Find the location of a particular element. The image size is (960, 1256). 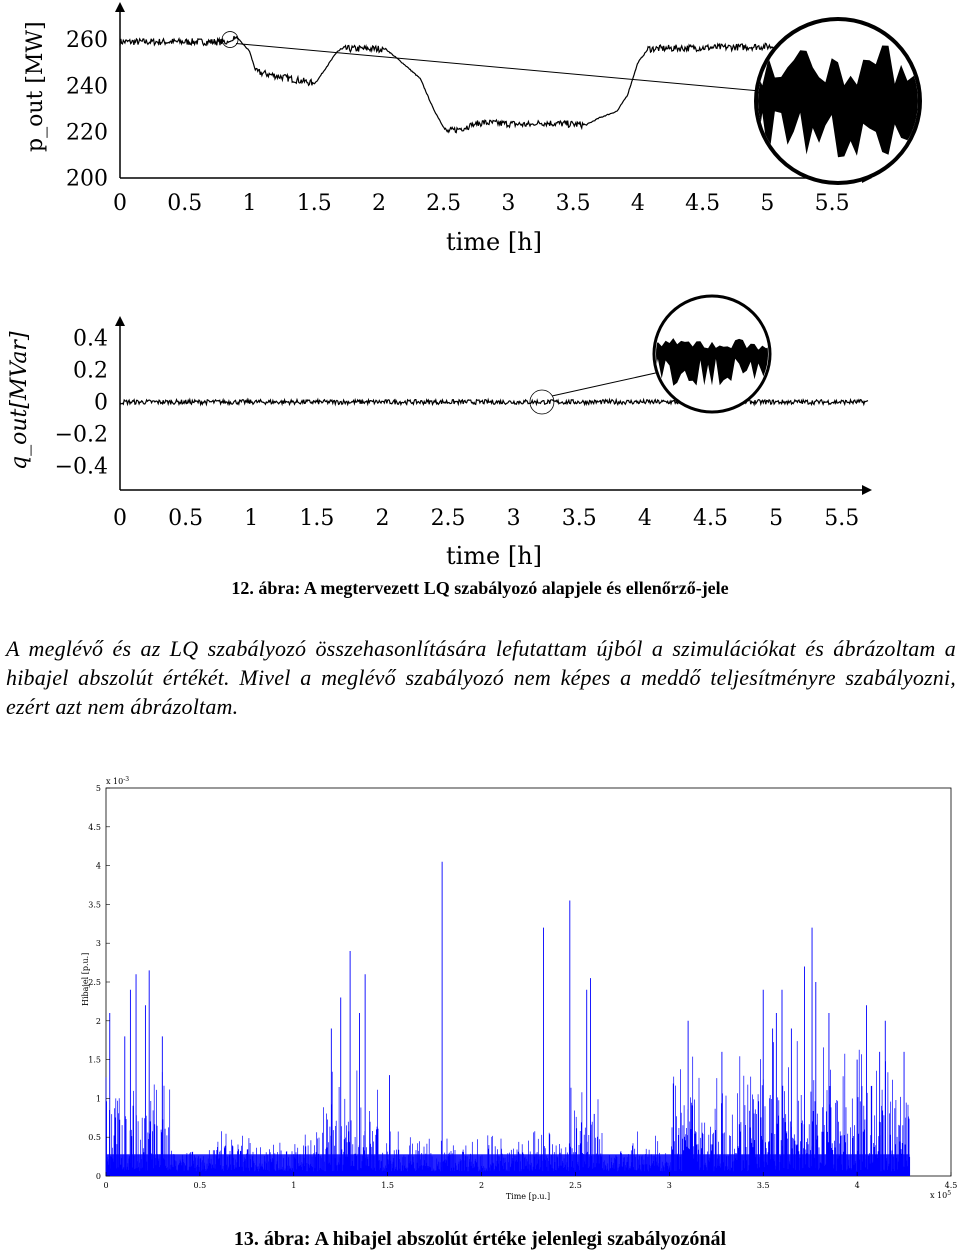

p-y-ticks: 200 220 240 260 is located at coordinates (87, 109).